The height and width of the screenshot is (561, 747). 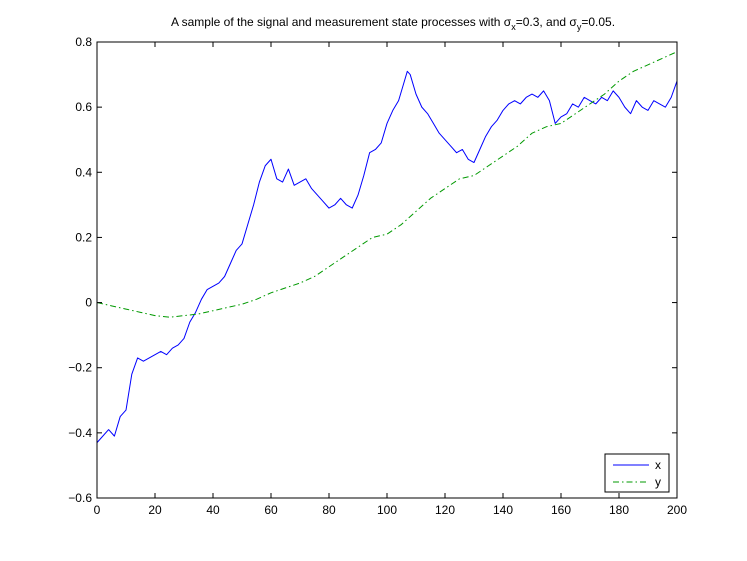 What do you see at coordinates (80, 368) in the screenshot?
I see `y-tick-label: −0.2` at bounding box center [80, 368].